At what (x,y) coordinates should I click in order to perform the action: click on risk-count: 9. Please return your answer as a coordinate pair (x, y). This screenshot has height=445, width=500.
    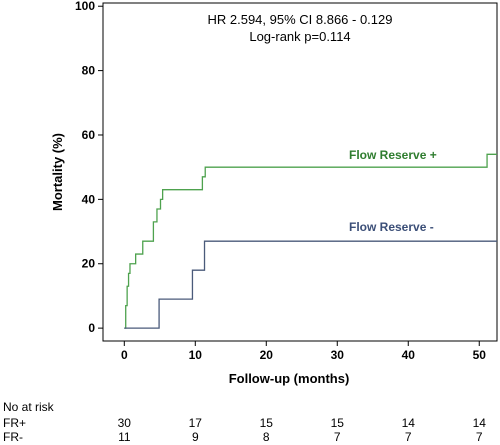
    Looking at the image, I should click on (195, 437).